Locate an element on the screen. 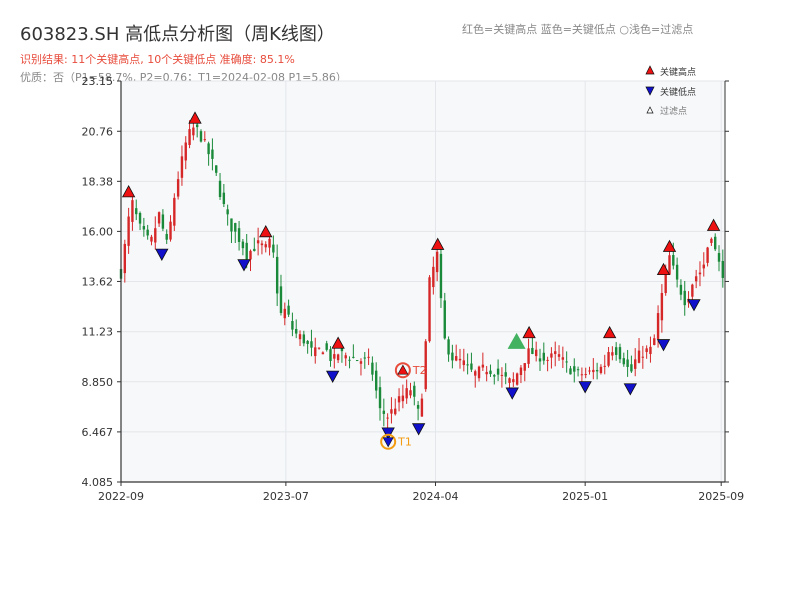  legend-low-marker is located at coordinates (650, 91).